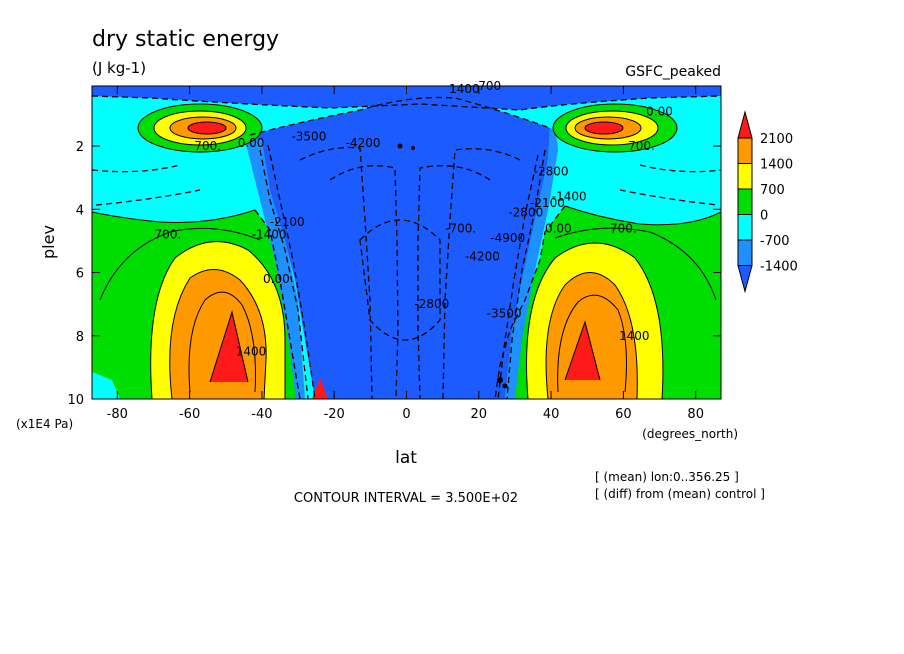  I want to click on x-tick-label: 20, so click(479, 414).